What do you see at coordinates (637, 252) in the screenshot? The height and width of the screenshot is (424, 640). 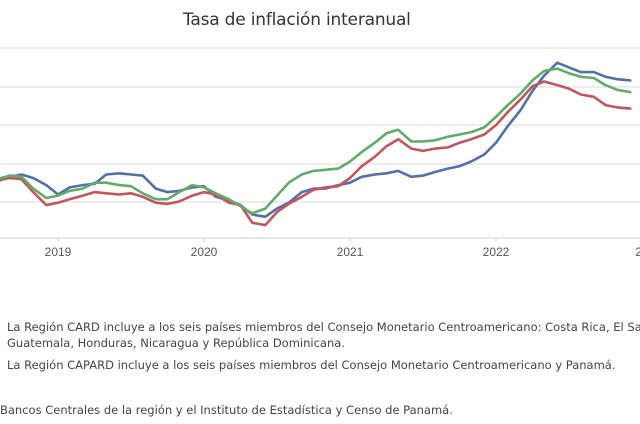 I see `x-tick-label-20: 20` at bounding box center [637, 252].